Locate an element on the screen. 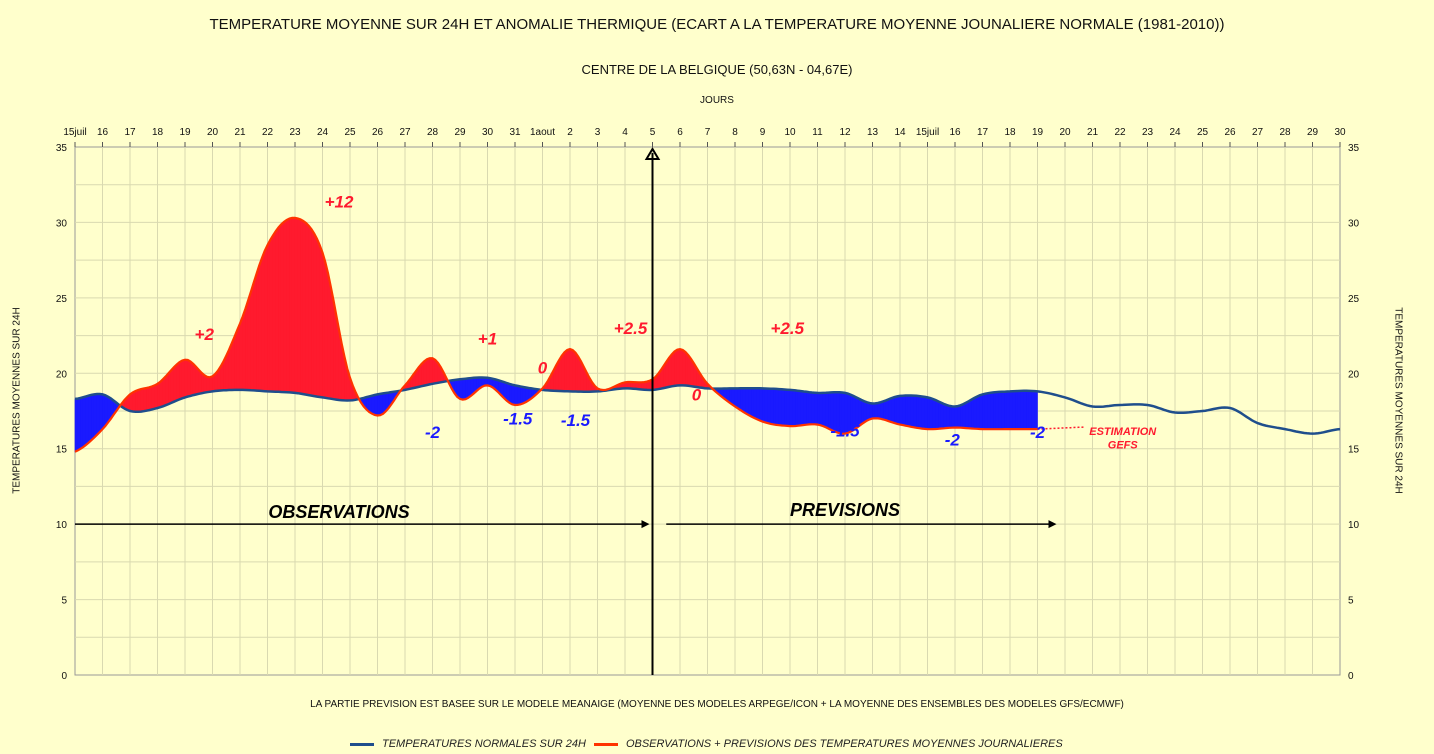 The image size is (1434, 754). x-tick-label: 30 is located at coordinates (488, 132).